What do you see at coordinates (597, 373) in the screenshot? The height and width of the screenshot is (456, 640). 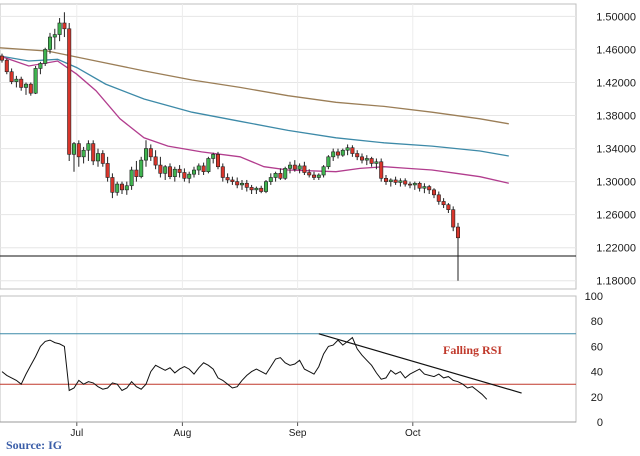 I see `rsi-tick-label: 40` at bounding box center [597, 373].